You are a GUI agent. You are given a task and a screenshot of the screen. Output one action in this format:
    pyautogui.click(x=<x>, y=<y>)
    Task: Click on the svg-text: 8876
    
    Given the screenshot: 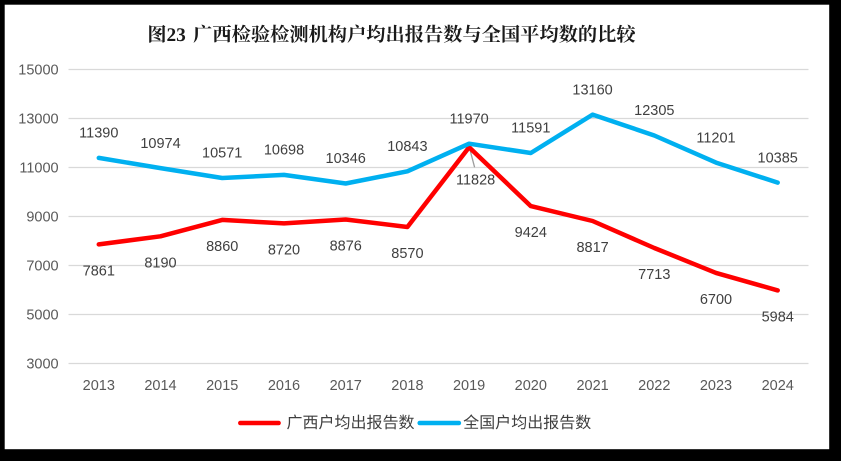 What is the action you would take?
    pyautogui.click(x=346, y=247)
    